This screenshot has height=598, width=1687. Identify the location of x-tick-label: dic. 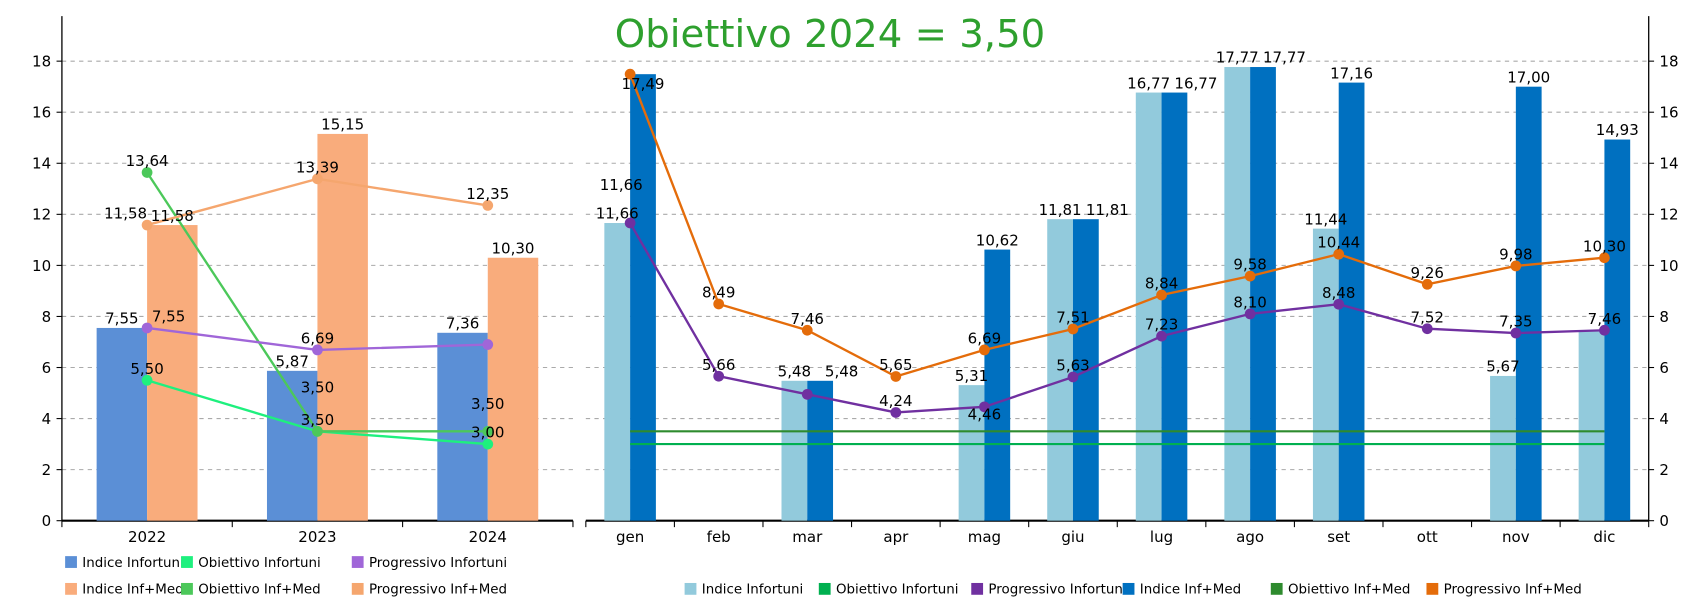
(1604, 537).